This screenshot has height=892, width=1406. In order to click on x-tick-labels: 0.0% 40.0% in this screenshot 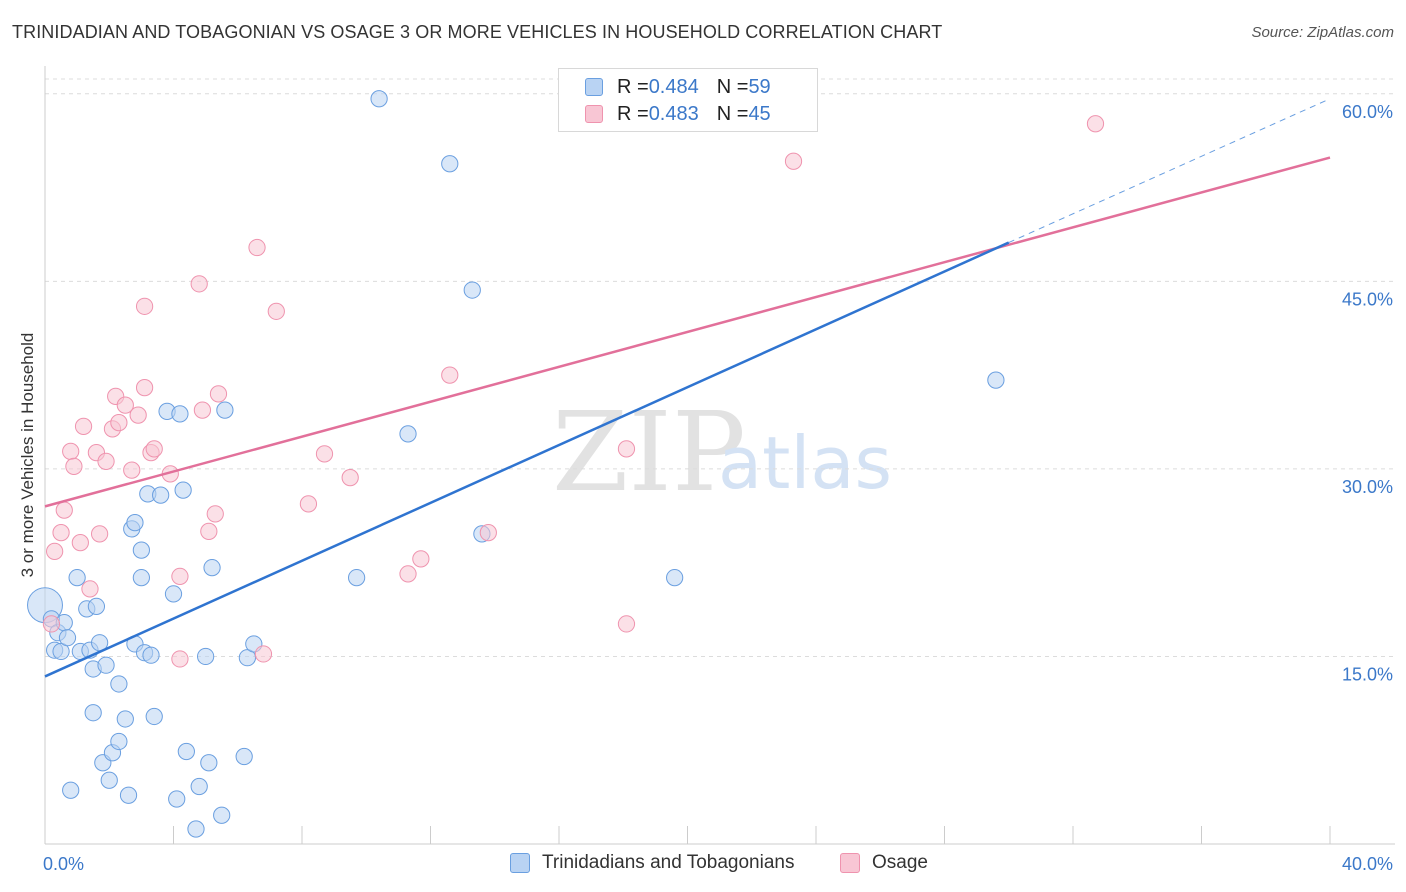, I will do `click(718, 864)`.